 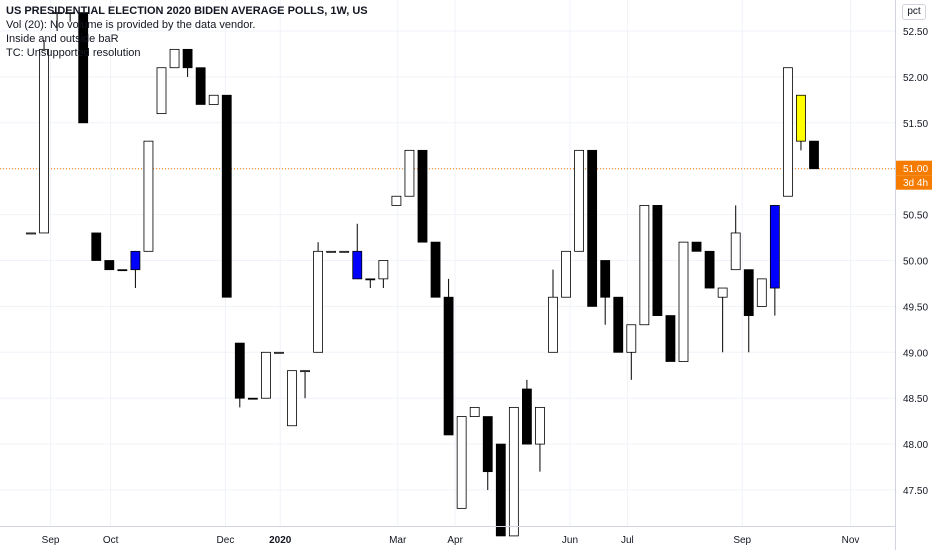 I want to click on y-tick-label: 48.00, so click(x=915, y=445).